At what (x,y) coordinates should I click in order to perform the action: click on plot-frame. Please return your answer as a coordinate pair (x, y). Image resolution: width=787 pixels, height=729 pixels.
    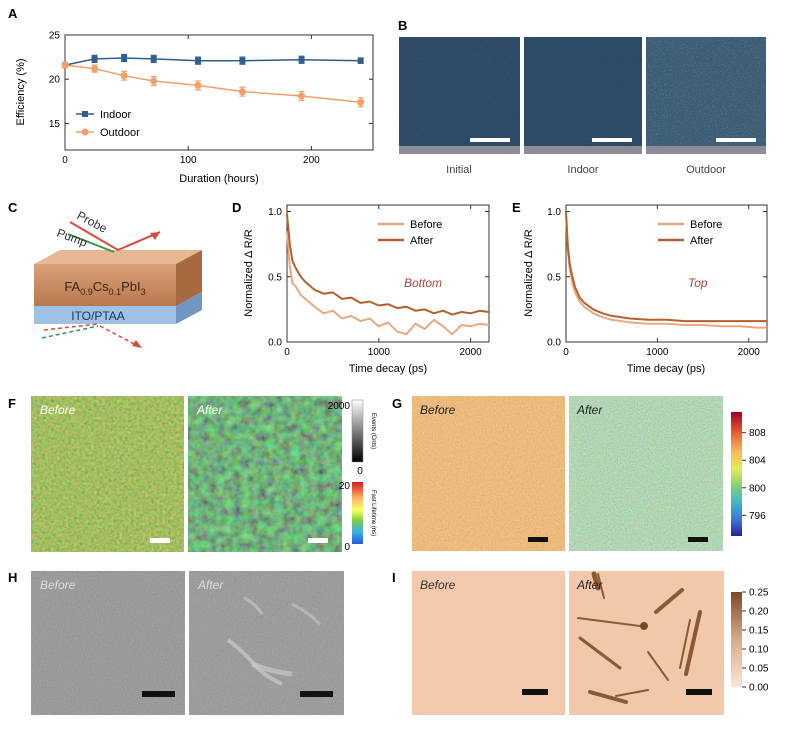
    Looking at the image, I should click on (388, 273).